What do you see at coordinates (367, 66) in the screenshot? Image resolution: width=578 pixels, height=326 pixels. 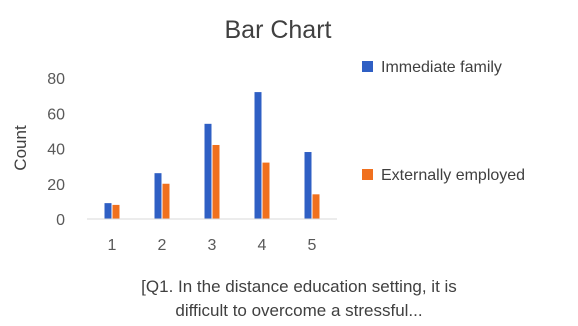 I see `legend-swatch-immediate-family` at bounding box center [367, 66].